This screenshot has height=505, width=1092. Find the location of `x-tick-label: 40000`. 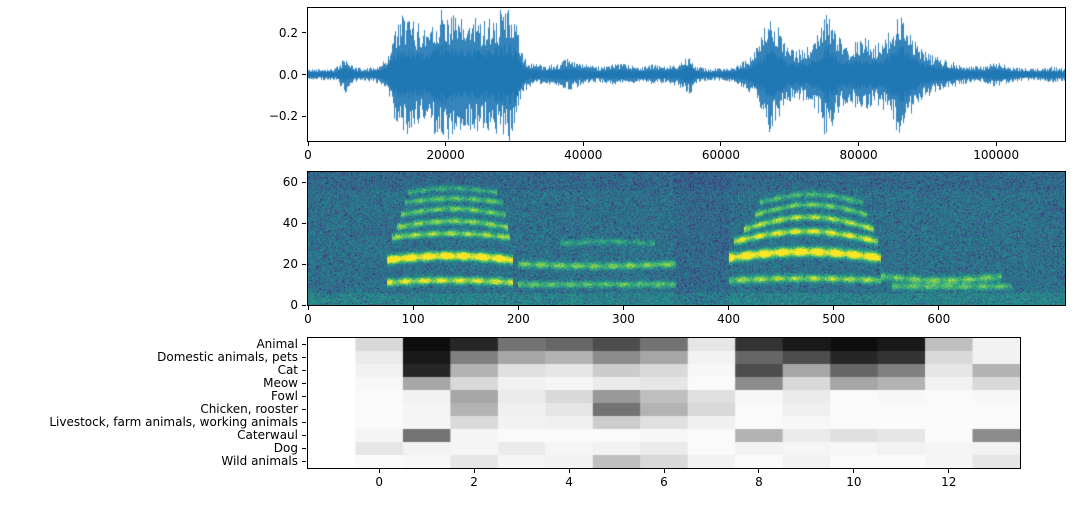

x-tick-label: 40000 is located at coordinates (583, 155).